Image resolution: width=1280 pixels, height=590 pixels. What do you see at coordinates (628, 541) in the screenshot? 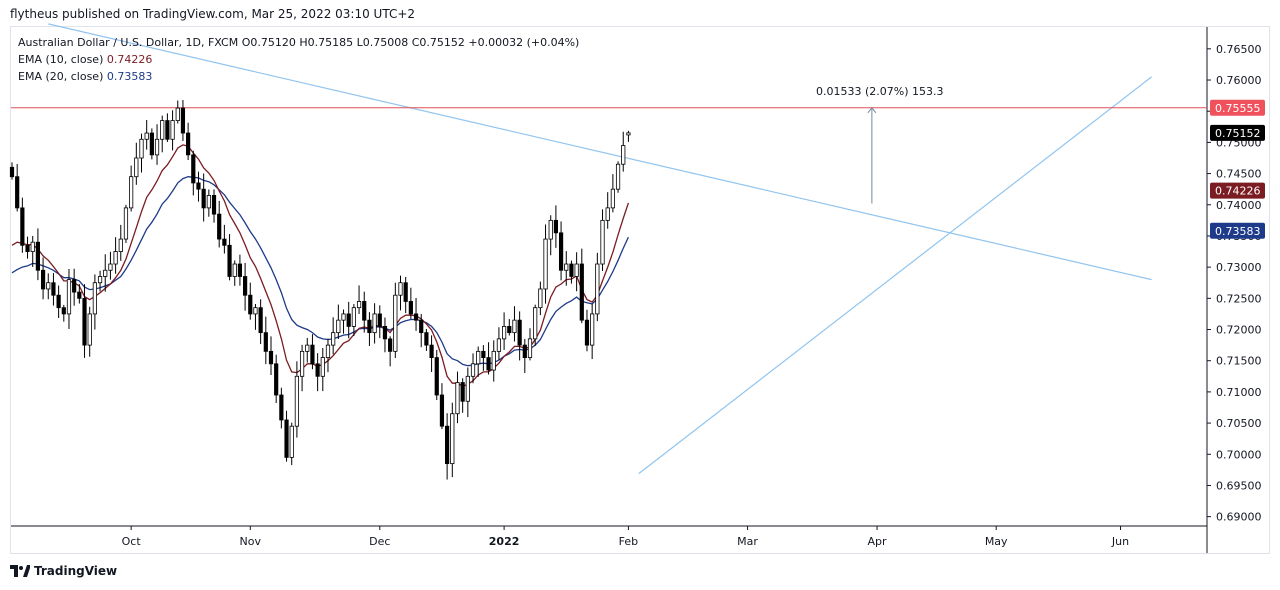
I see `x-tick-label: Feb` at bounding box center [628, 541].